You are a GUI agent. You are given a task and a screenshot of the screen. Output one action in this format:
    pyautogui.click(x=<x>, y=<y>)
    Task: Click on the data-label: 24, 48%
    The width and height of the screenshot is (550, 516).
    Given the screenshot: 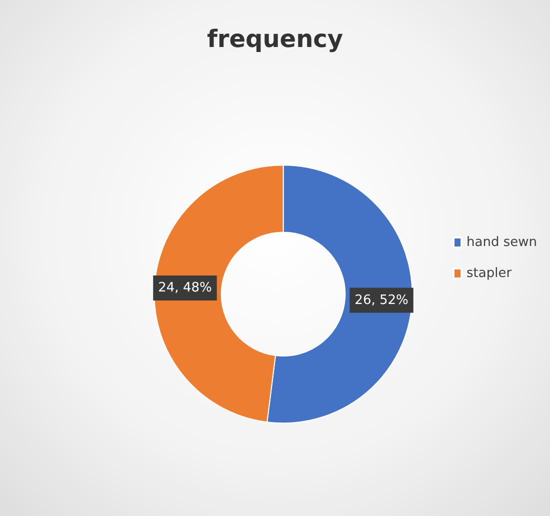 What is the action you would take?
    pyautogui.click(x=185, y=288)
    